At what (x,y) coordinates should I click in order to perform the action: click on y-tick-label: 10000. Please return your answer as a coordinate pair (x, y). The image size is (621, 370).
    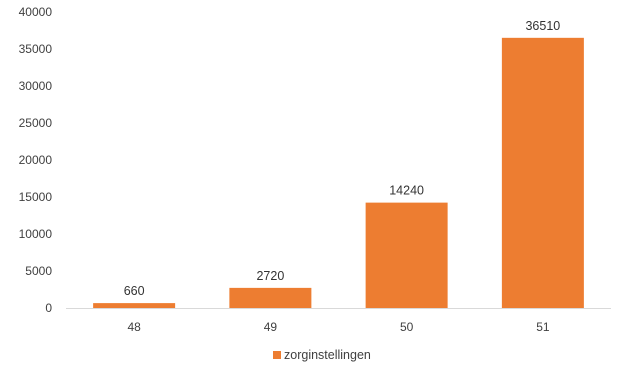
    Looking at the image, I should click on (36, 234).